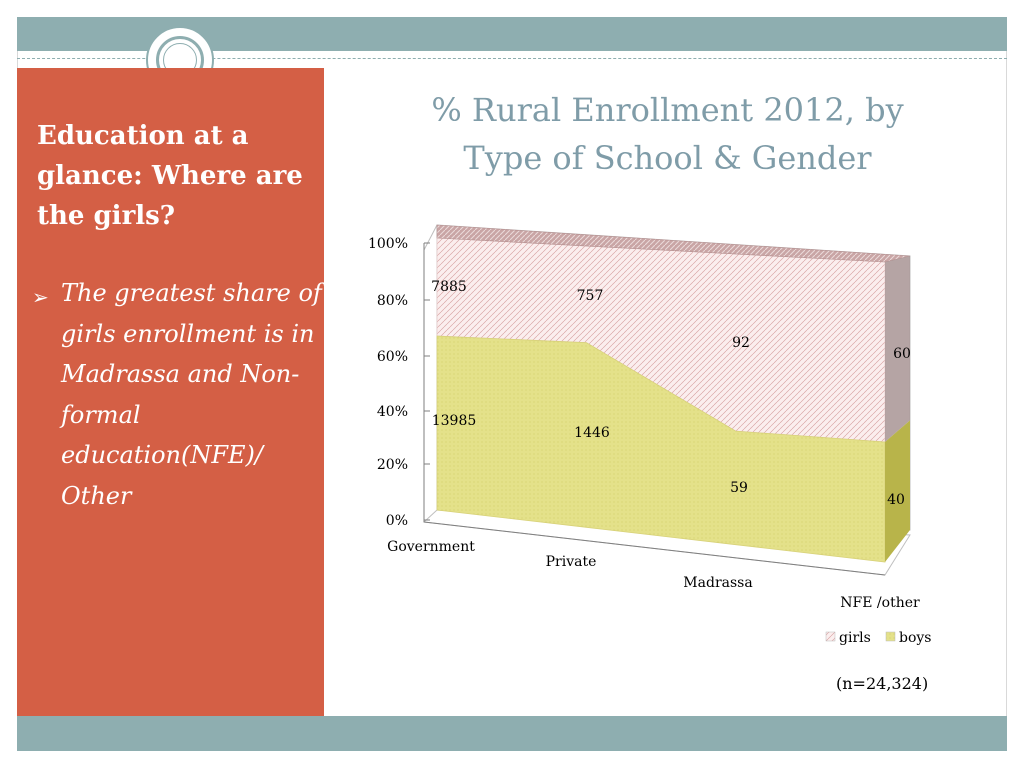  What do you see at coordinates (392, 412) in the screenshot?
I see `y-tick-label: 40%` at bounding box center [392, 412].